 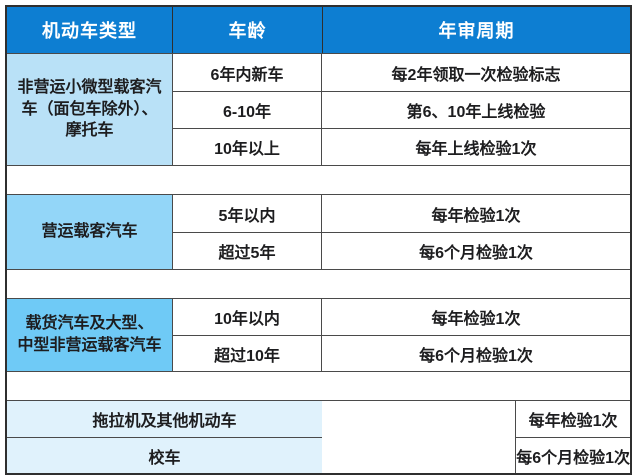 What do you see at coordinates (89, 109) in the screenshot?
I see `category-cell-non-operating-small-passenger: 非营运小微型载客汽 车（面包车除外）、 摩托车` at bounding box center [89, 109].